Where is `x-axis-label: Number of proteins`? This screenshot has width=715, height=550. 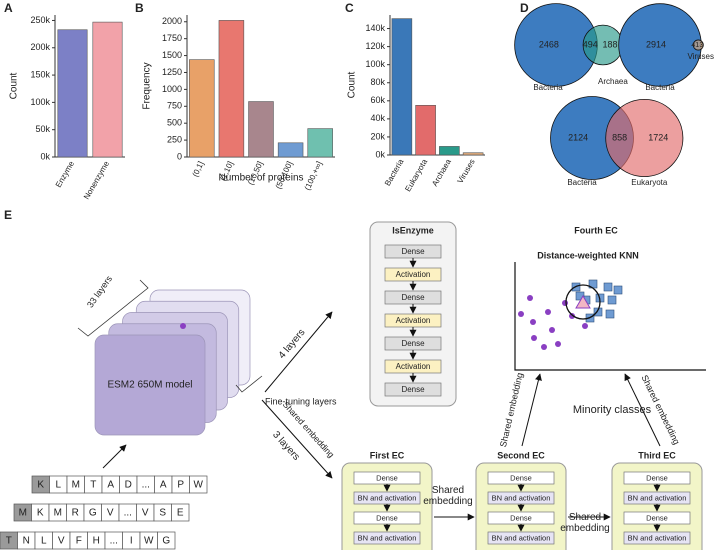 x-axis-label: Number of proteins is located at coordinates (260, 178).